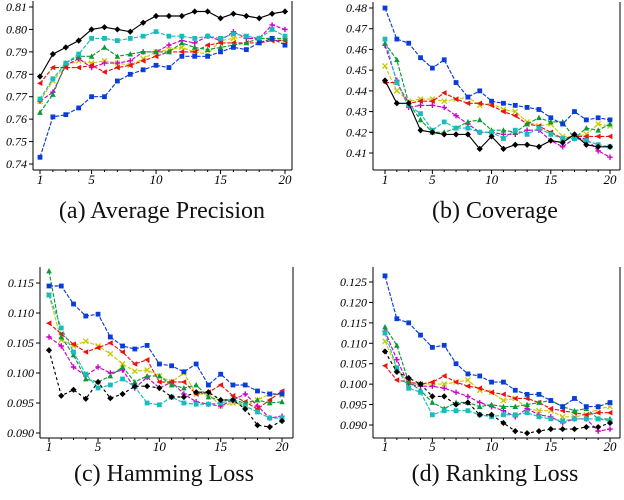 The width and height of the screenshot is (624, 500). Describe the element at coordinates (357, 29) in the screenshot. I see `svg-text: 0.47` at that location.